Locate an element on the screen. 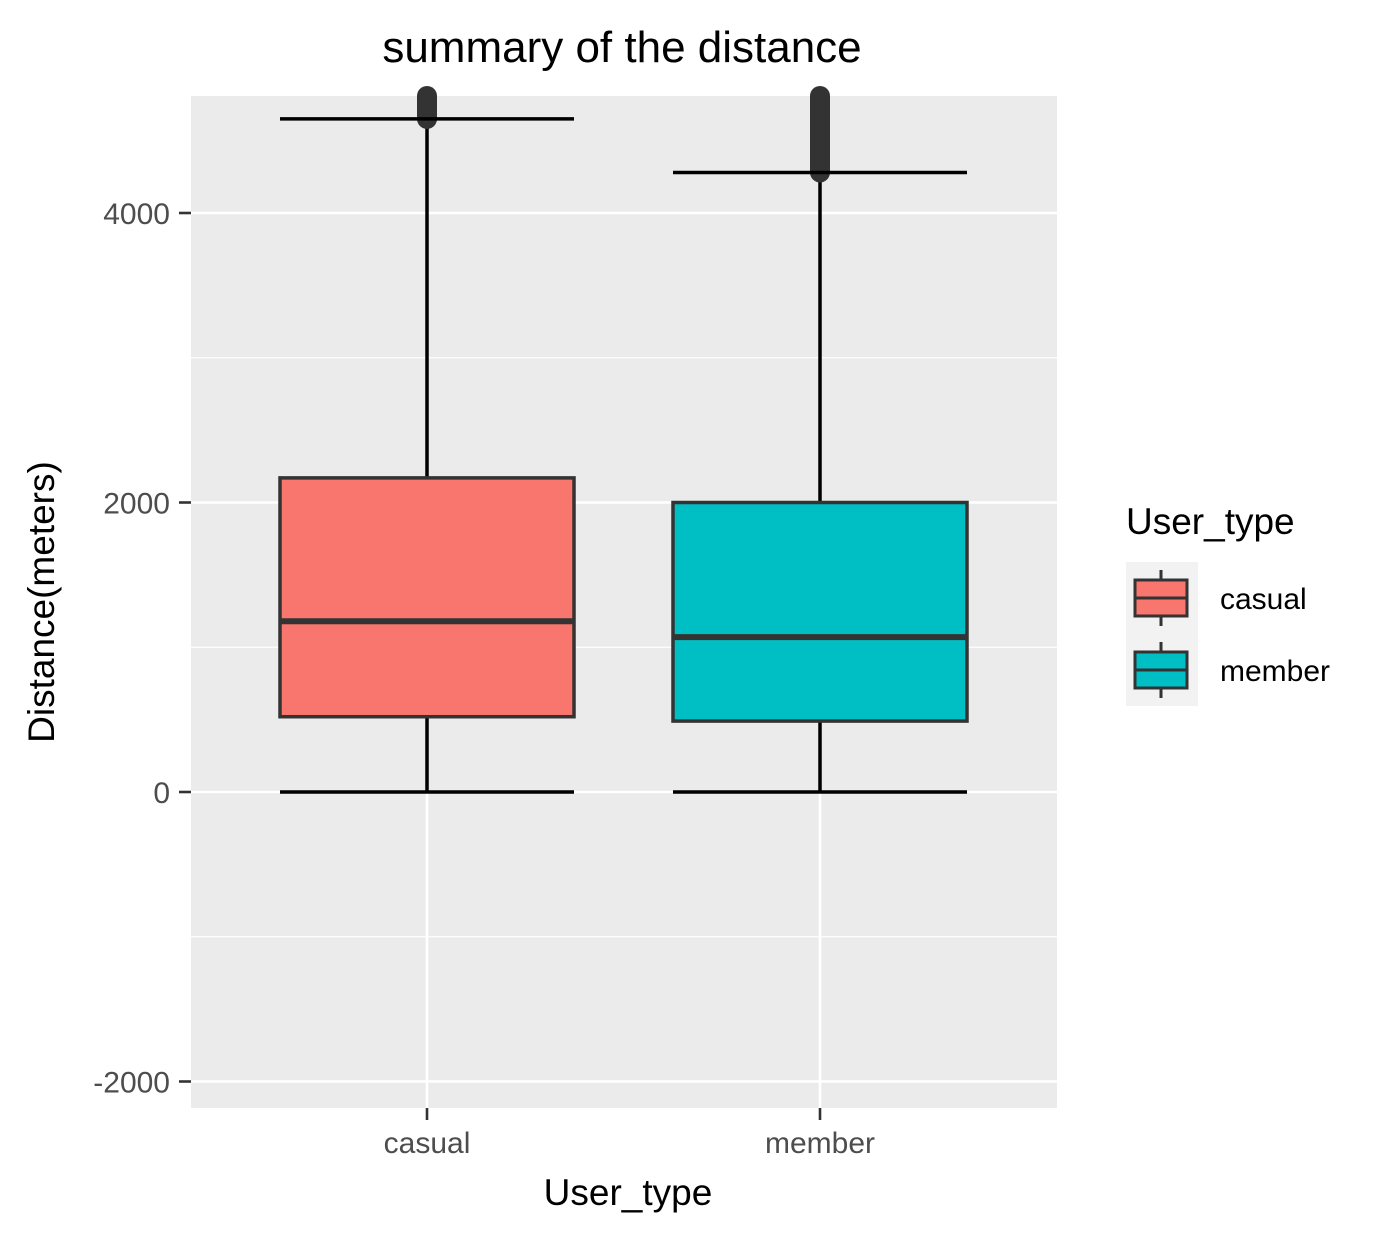 This screenshot has width=1400, height=1237. y-tick-label: 0 is located at coordinates (161, 793).